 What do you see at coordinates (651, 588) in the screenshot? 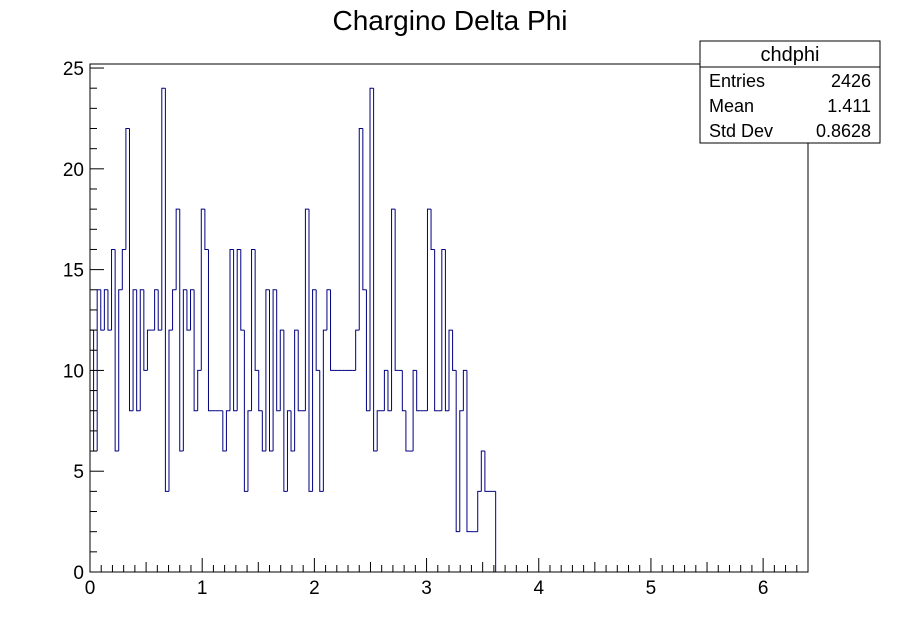
I see `x-tick-label: 5` at bounding box center [651, 588].